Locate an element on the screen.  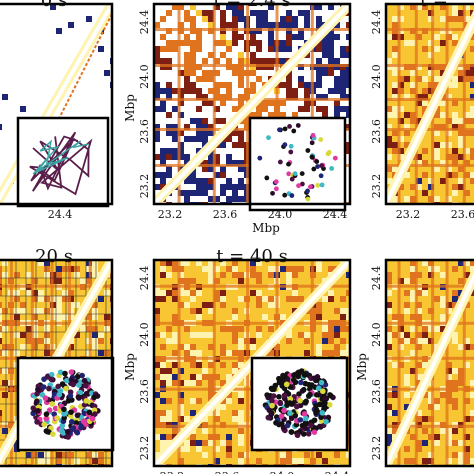
x-axis-title: Mbp is located at coordinates (266, 228).